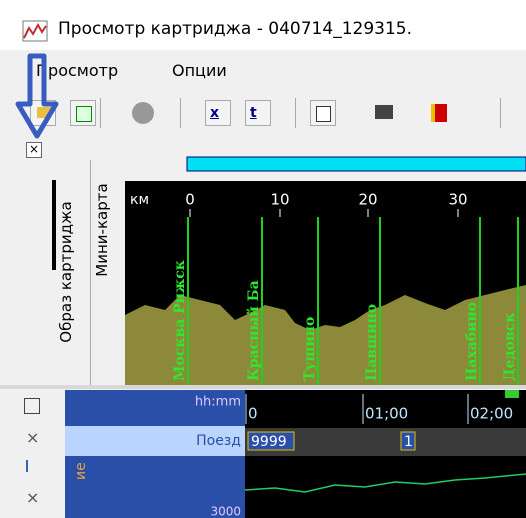  What do you see at coordinates (457, 200) in the screenshot?
I see `scale-label: 30` at bounding box center [457, 200].